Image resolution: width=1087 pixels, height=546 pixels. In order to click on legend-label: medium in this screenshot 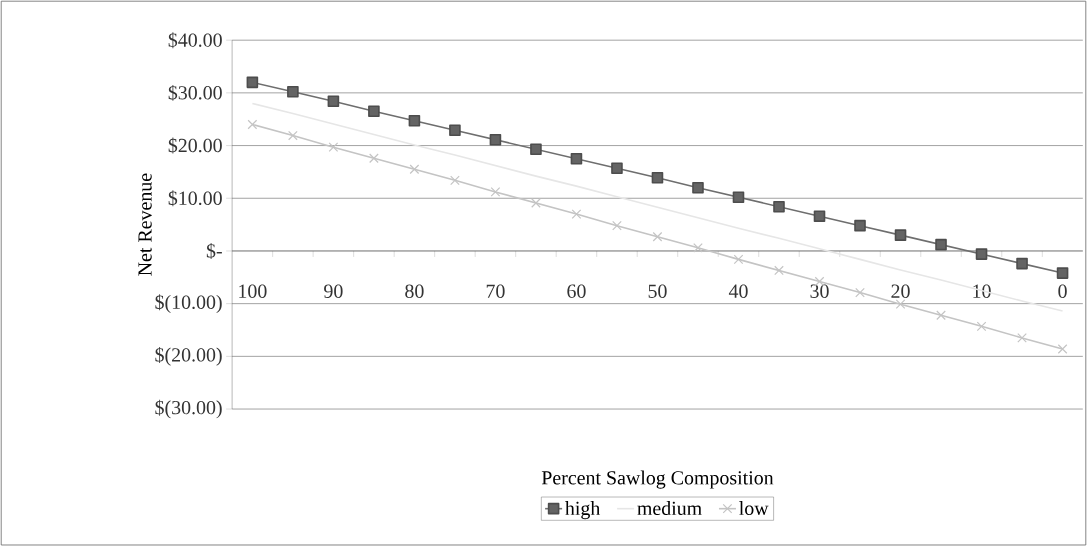, I will do `click(669, 507)`.